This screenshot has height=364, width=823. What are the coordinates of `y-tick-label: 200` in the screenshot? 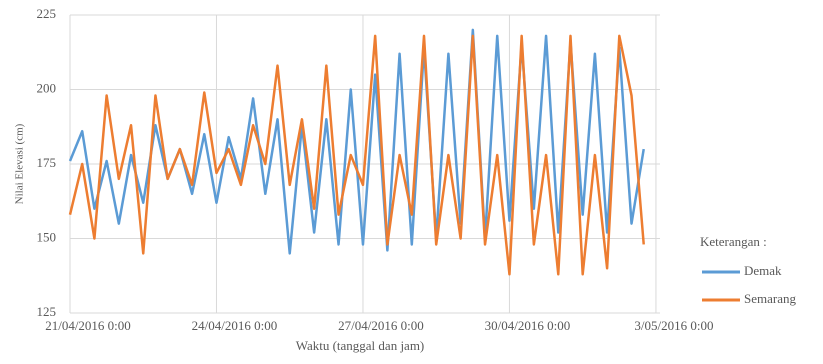 It's located at (47, 87).